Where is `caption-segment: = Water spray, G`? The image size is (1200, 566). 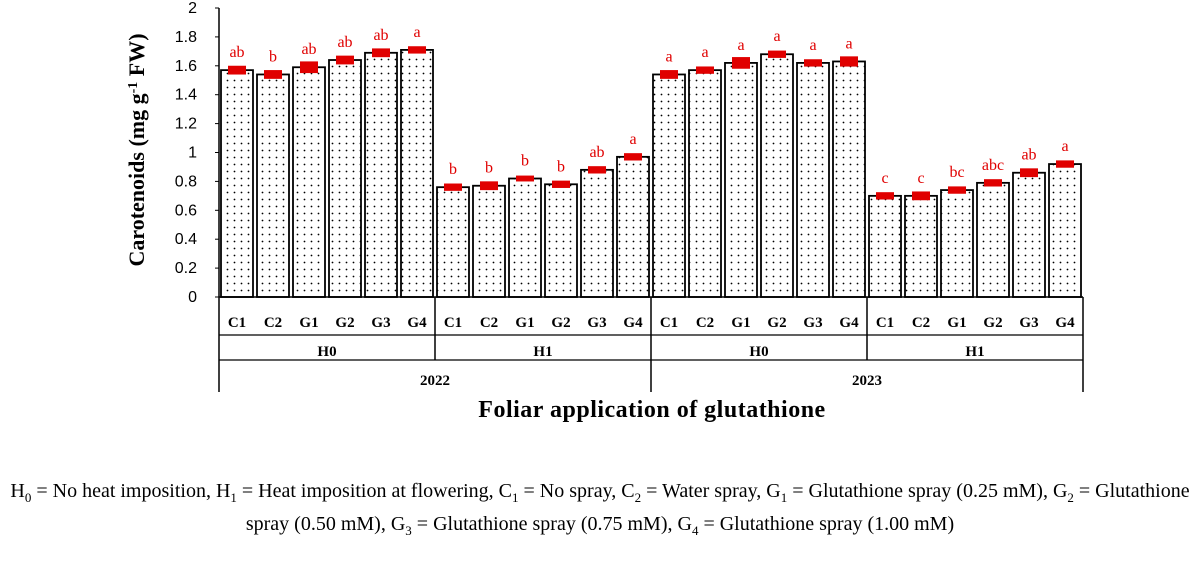 caption-segment: = Water spray, G is located at coordinates (711, 491).